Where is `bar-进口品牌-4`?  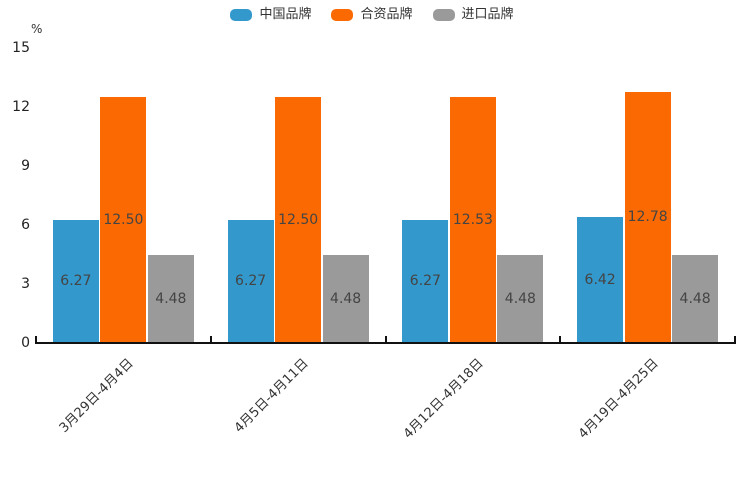
bar-进口品牌-4 is located at coordinates (695, 298).